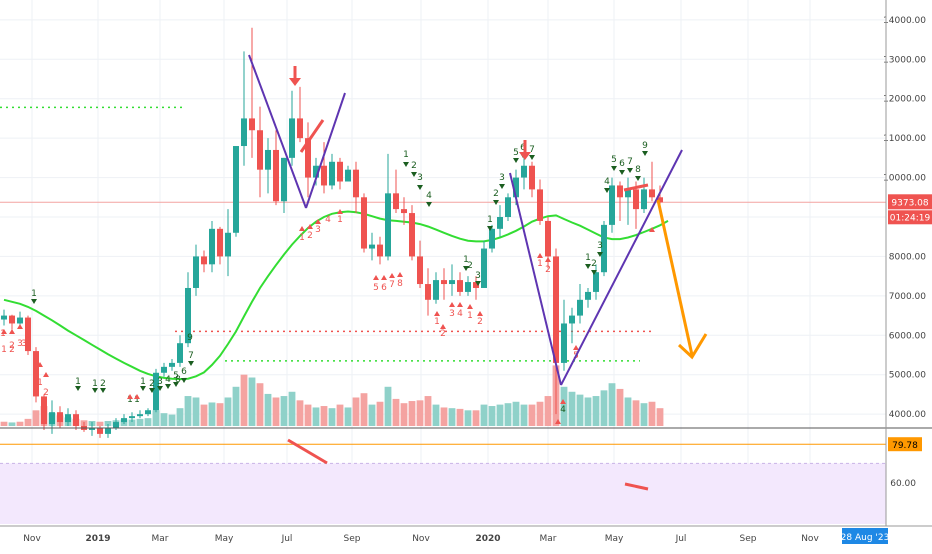  I want to click on td-count-label: 4, so click(460, 314).